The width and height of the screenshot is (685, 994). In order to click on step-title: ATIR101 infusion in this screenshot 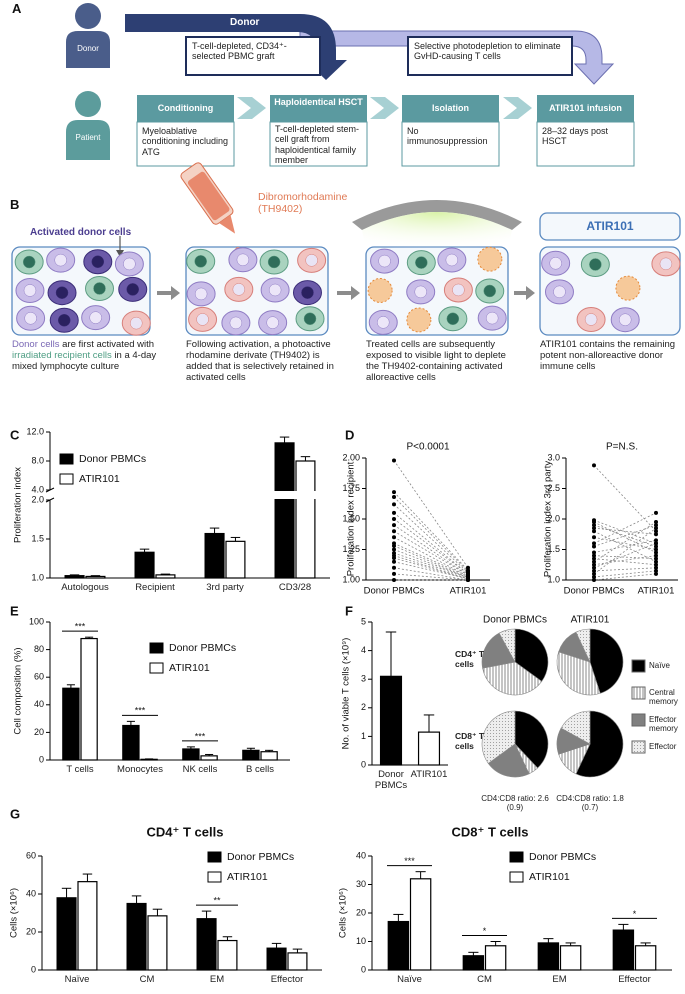, I will do `click(585, 108)`.